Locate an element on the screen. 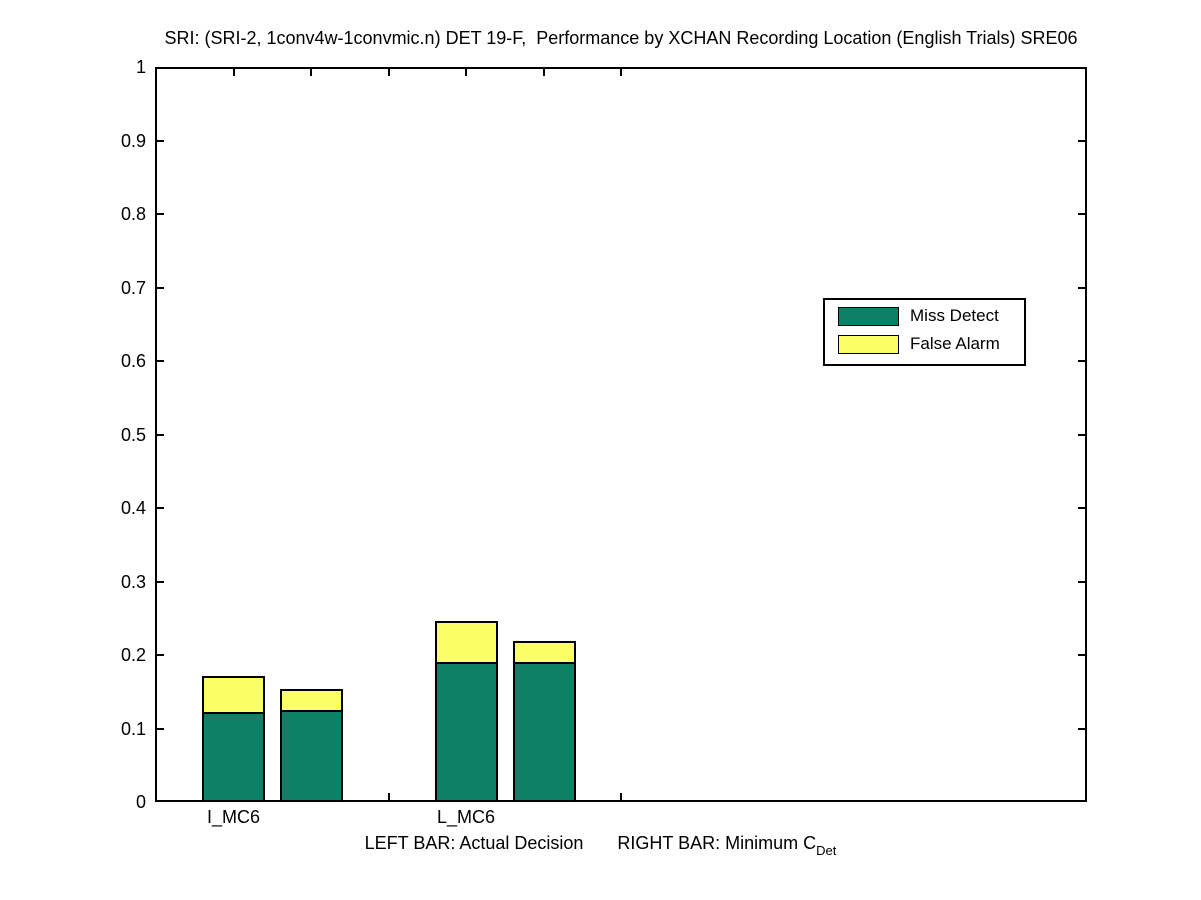  y-tick-label: 0.4 is located at coordinates (133, 508).